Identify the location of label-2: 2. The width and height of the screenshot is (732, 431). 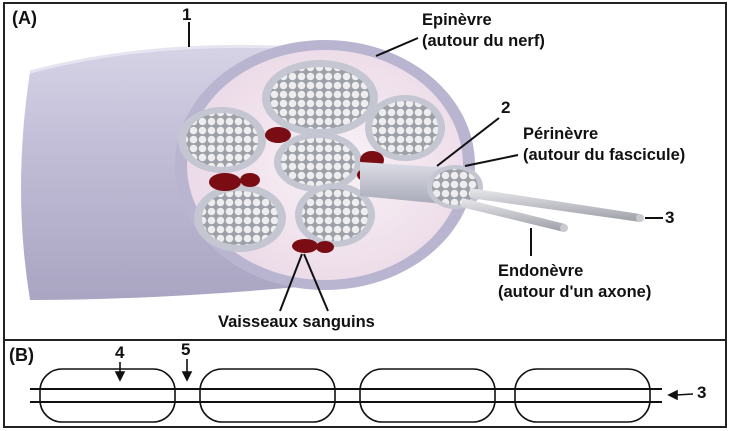
(506, 107).